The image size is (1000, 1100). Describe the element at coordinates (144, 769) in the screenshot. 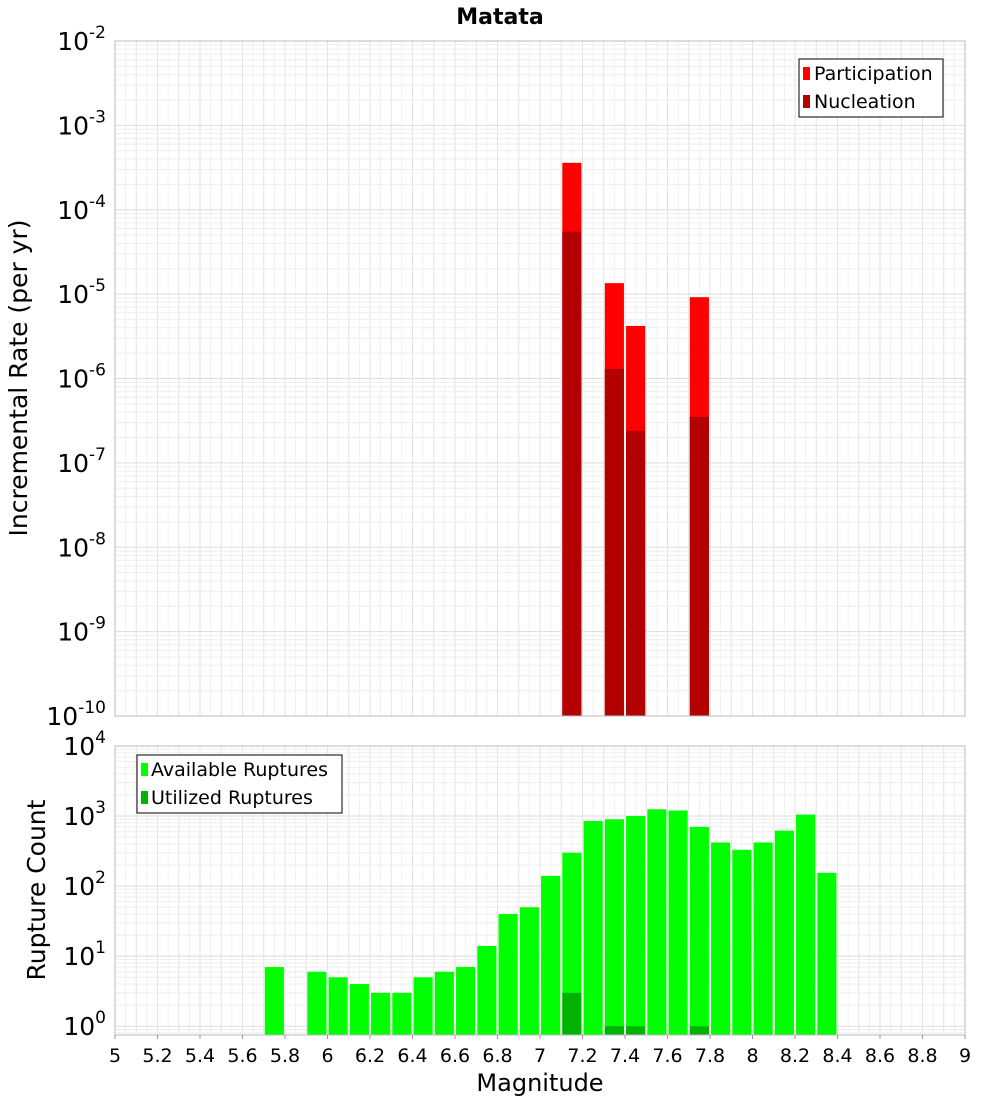

I see `available-legend-swatch` at that location.